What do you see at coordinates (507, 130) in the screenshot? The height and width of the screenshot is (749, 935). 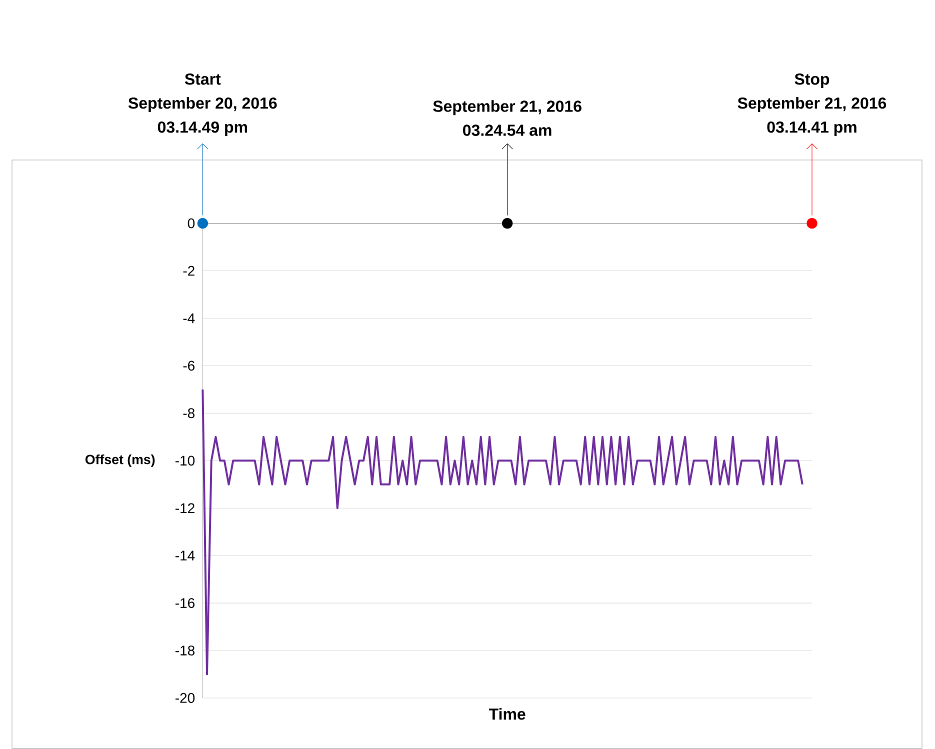 I see `text: 03.24.54 am` at bounding box center [507, 130].